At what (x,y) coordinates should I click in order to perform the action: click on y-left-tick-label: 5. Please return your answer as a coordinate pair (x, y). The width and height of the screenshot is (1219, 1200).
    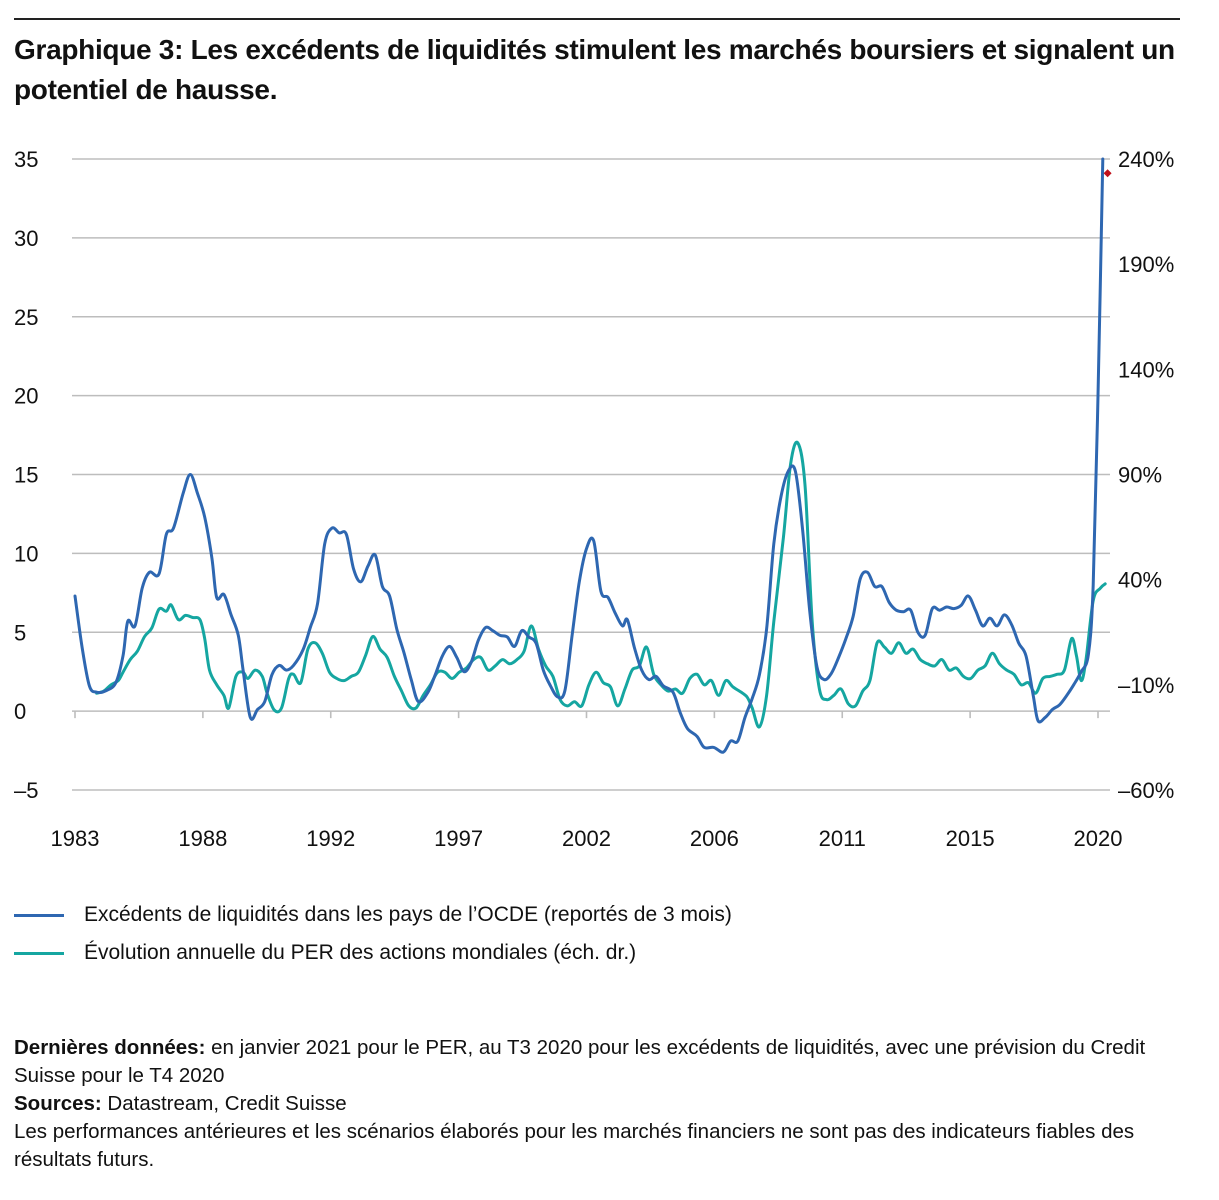
    Looking at the image, I should click on (20, 632).